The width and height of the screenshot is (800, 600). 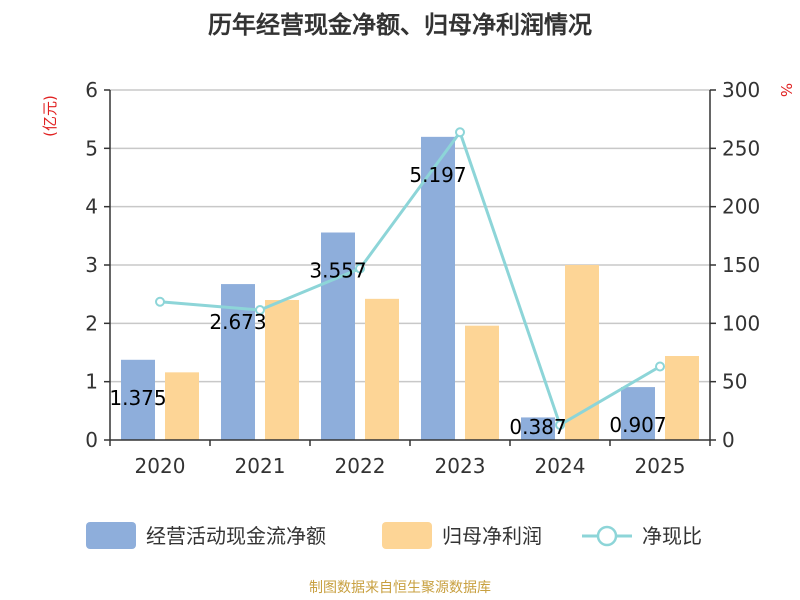 What do you see at coordinates (91, 382) in the screenshot?
I see `left-tick-label: 1` at bounding box center [91, 382].